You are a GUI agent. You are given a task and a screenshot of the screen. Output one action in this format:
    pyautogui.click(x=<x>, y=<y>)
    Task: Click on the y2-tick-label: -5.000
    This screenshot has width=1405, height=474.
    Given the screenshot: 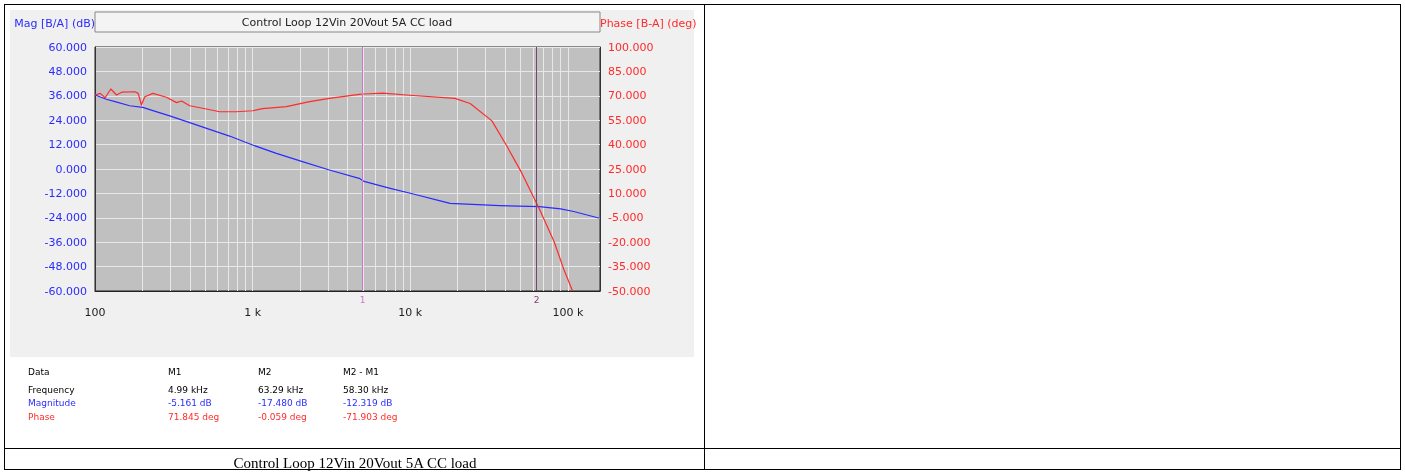 What is the action you would take?
    pyautogui.click(x=626, y=218)
    